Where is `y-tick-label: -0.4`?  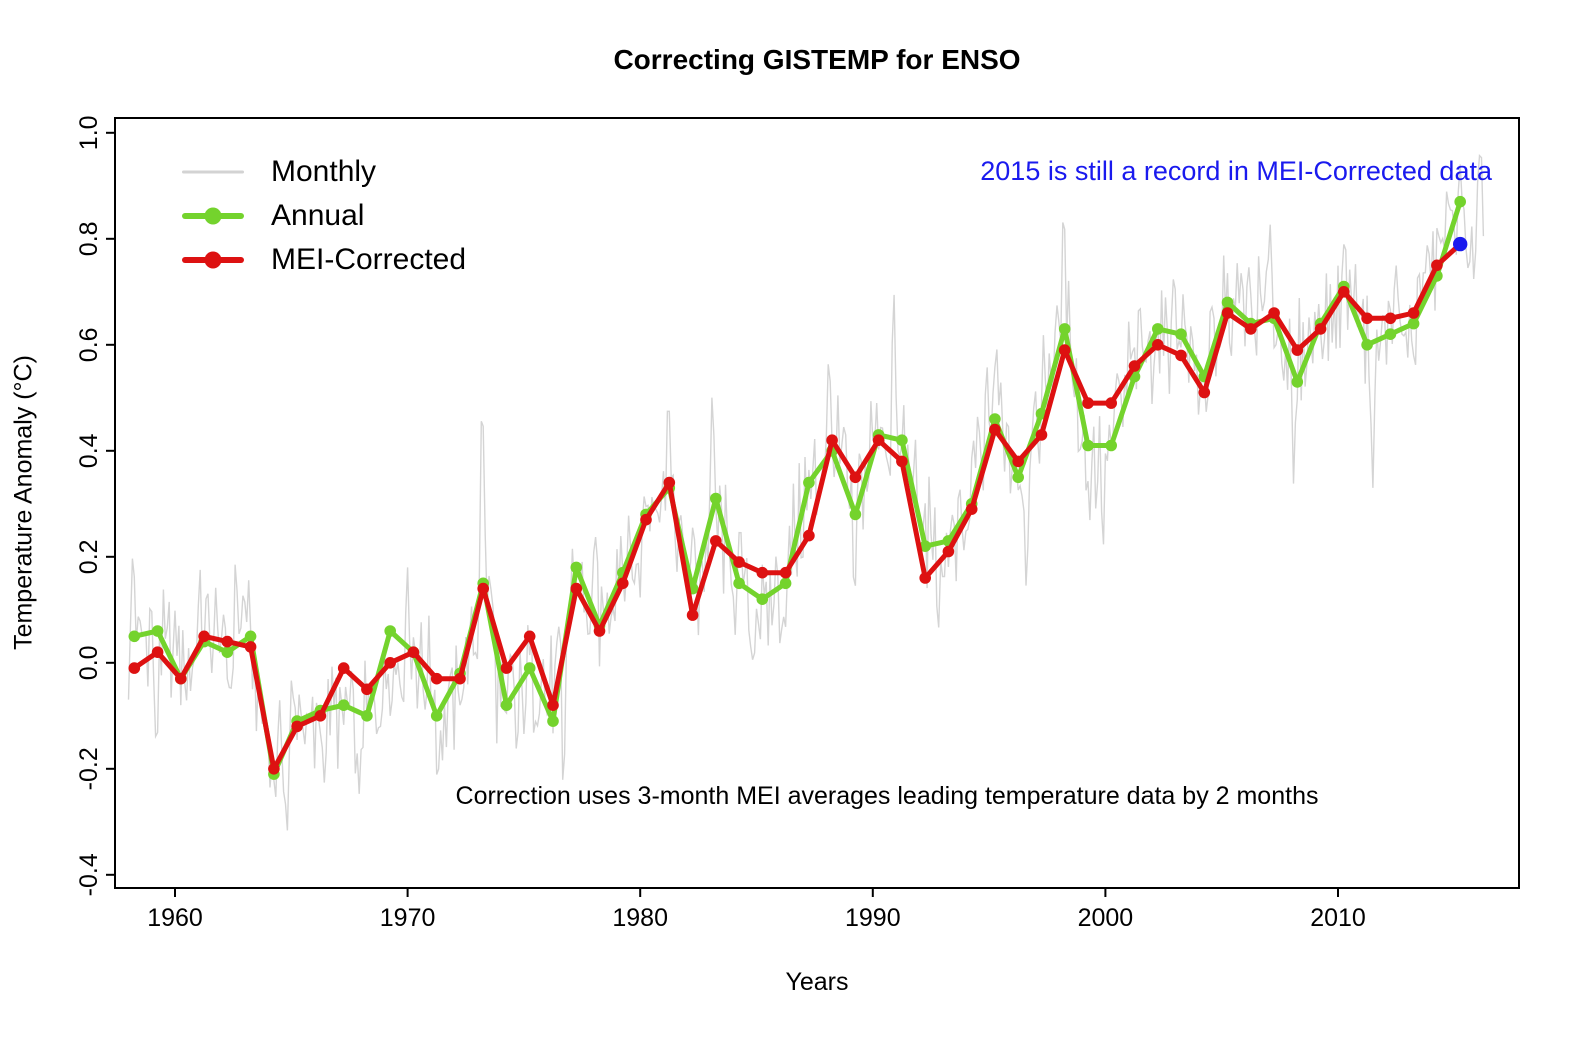 y-tick-label: -0.4 is located at coordinates (89, 874).